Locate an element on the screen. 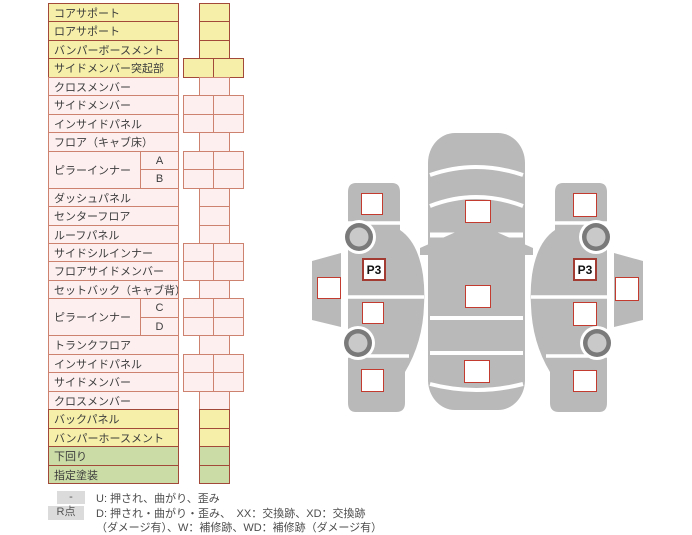  checkpoint-box-rs-rear is located at coordinates (585, 381).